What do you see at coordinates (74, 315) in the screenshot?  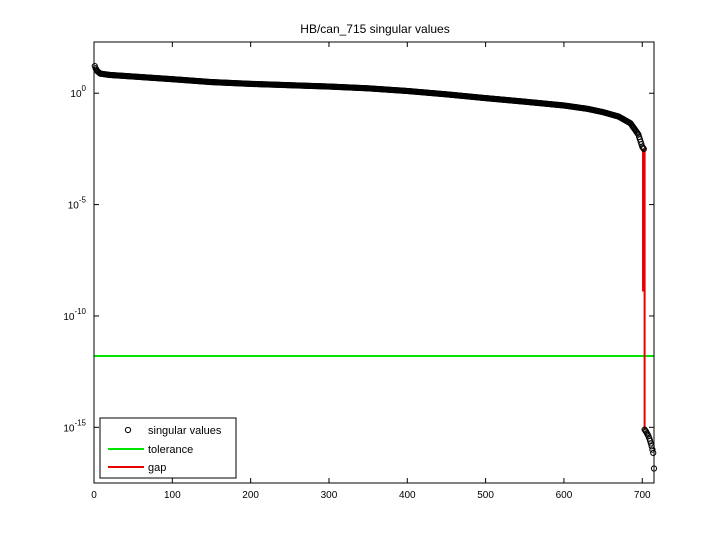 I see `y-tick-label: 10⁻¹⁰` at bounding box center [74, 315].